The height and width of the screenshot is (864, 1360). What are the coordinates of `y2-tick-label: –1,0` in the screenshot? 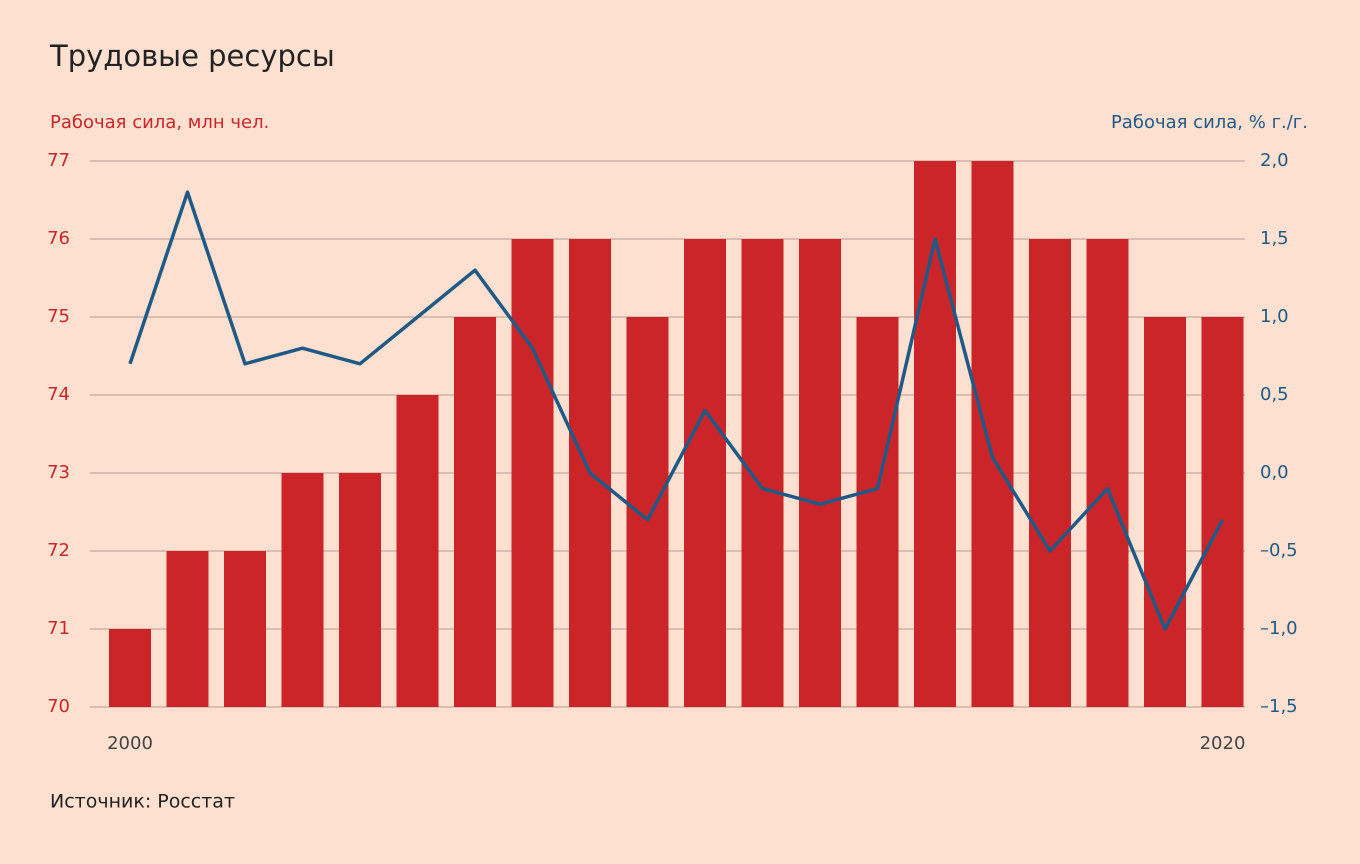 It's located at (1279, 628).